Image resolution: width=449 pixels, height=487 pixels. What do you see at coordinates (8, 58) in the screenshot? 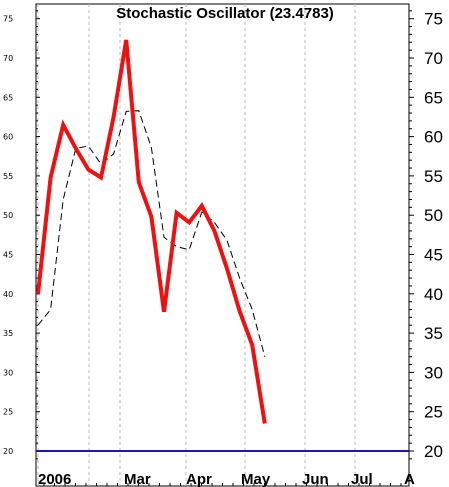
I see `left-tick-label-70: 70` at bounding box center [8, 58].